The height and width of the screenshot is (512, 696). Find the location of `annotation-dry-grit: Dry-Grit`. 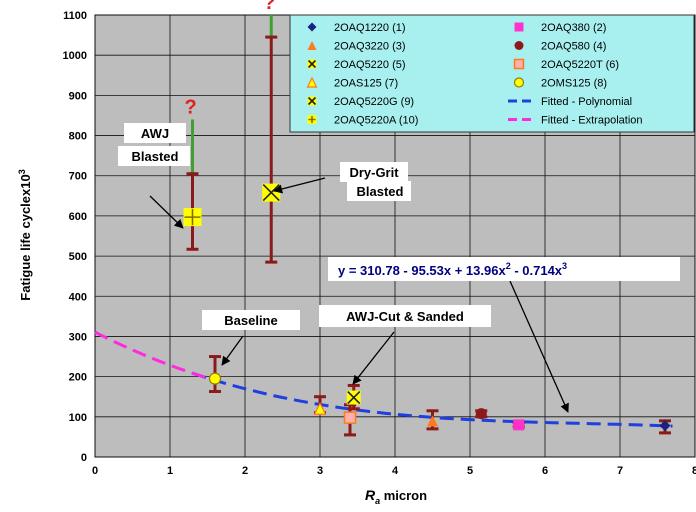

annotation-dry-grit: Dry-Grit is located at coordinates (374, 172).